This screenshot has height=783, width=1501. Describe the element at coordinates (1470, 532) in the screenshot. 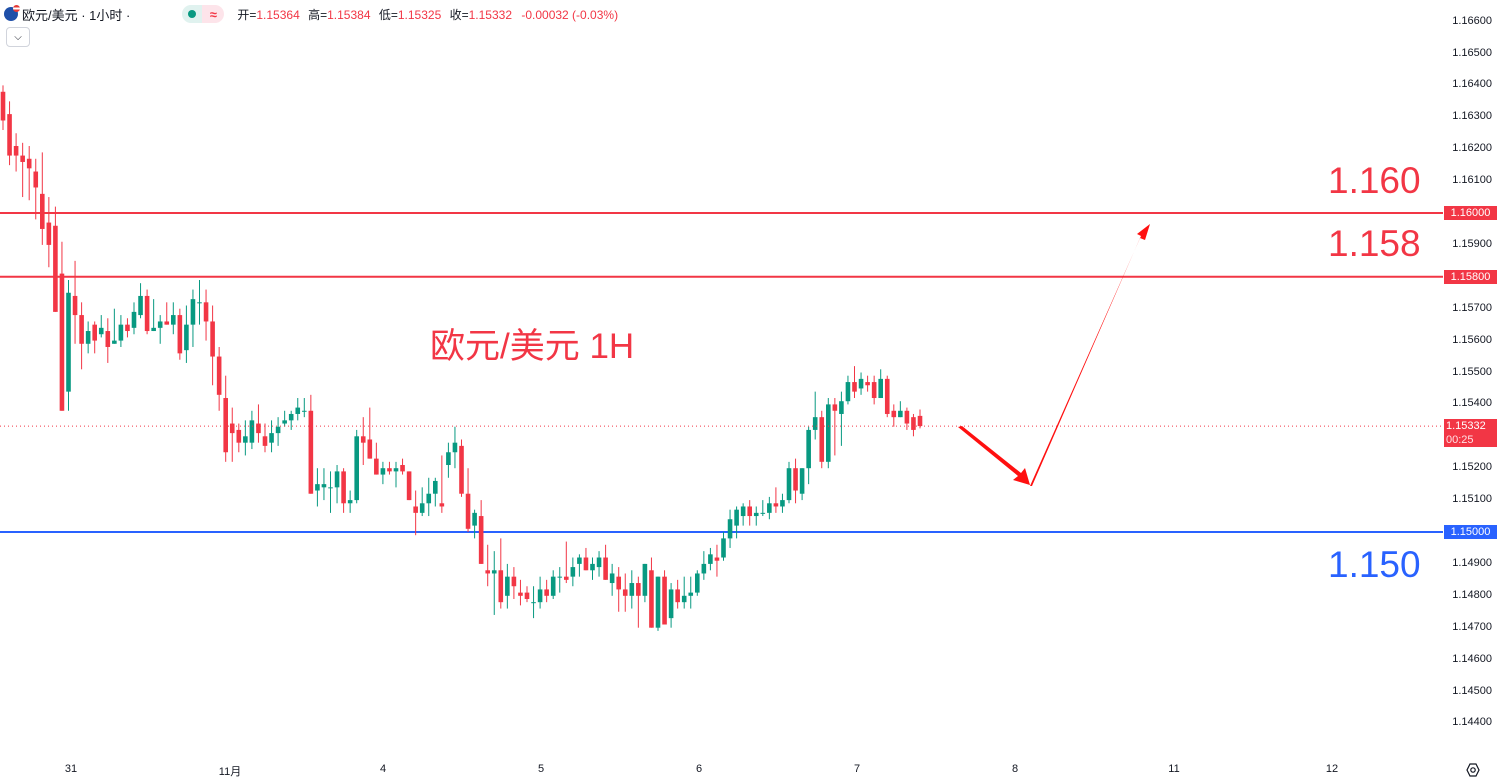

I see `price-tag-1.15000: 1.15000` at that location.